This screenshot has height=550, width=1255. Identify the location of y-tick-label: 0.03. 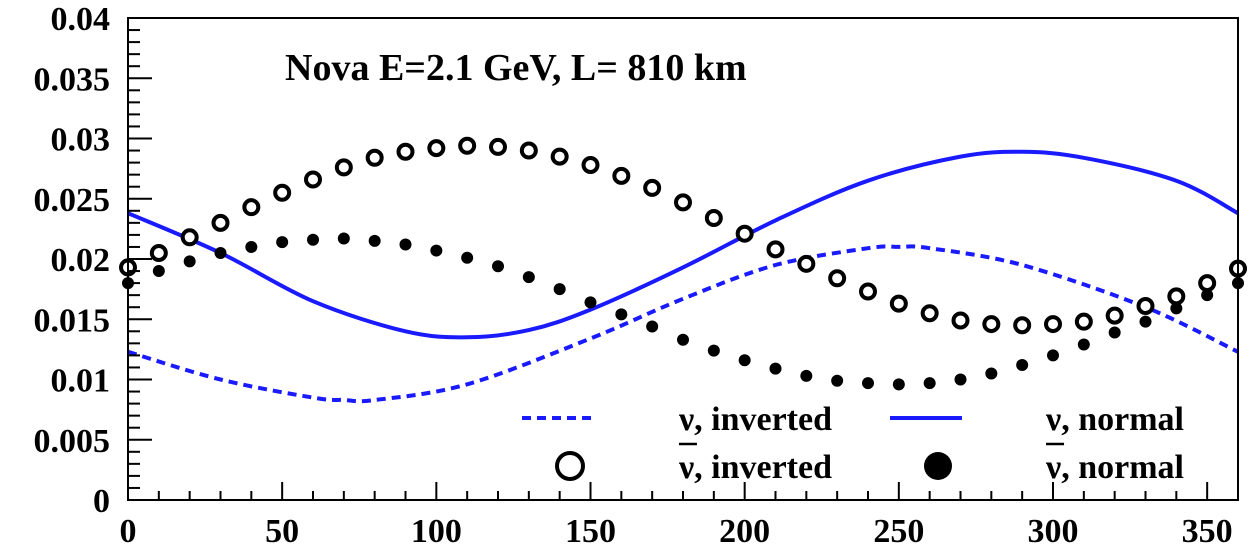
(81, 140).